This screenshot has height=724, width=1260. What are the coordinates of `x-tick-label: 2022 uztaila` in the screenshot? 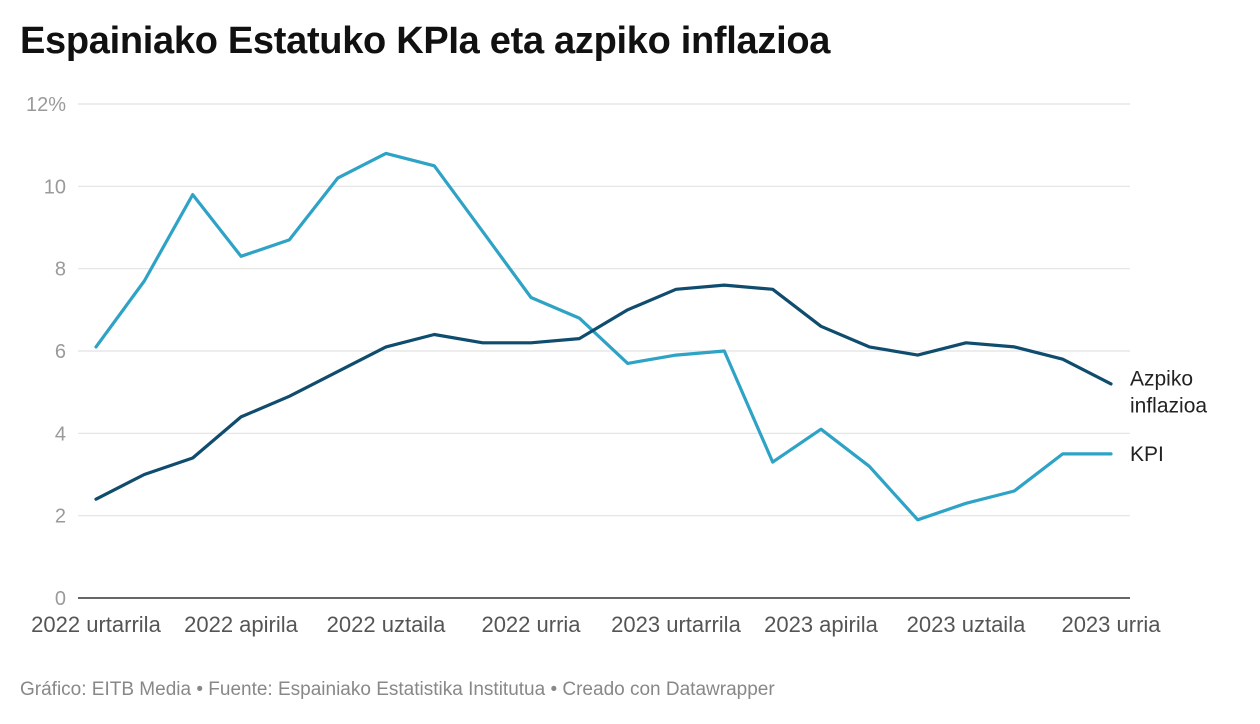 It's located at (386, 624).